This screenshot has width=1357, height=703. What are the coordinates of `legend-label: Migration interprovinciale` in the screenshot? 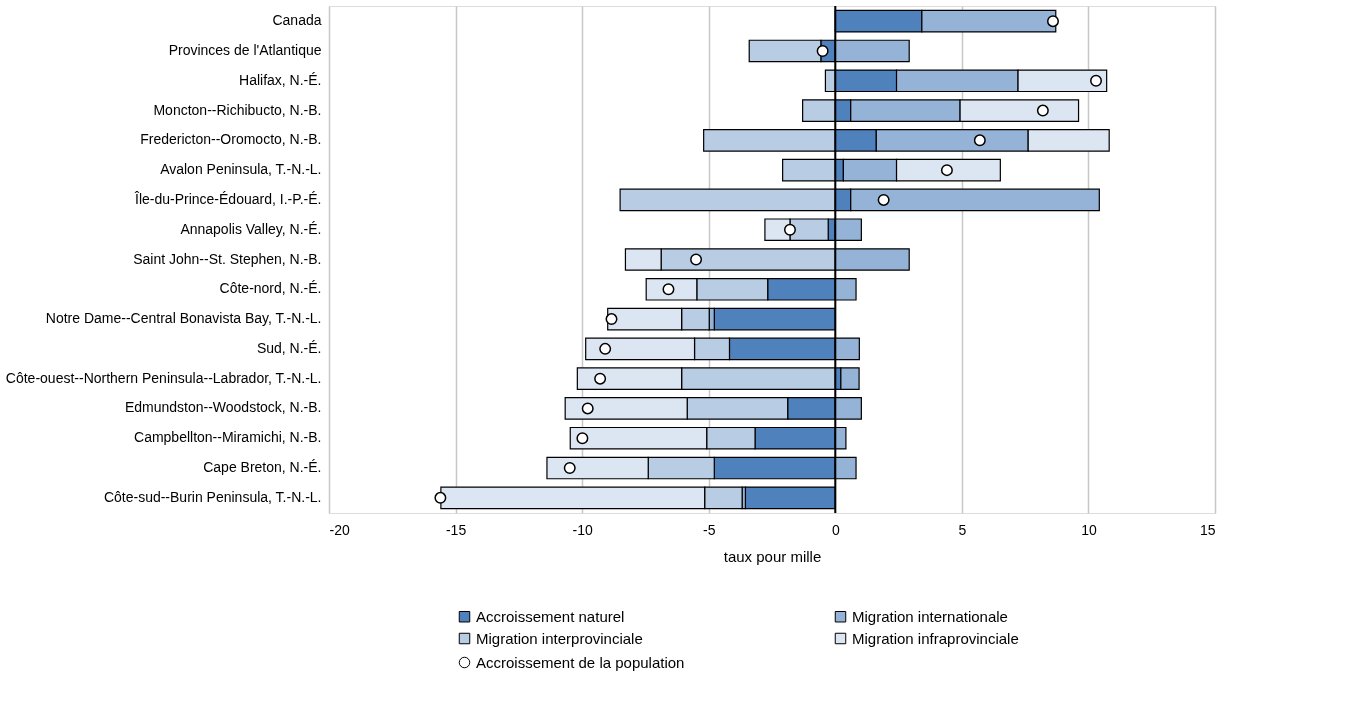 It's located at (559, 638).